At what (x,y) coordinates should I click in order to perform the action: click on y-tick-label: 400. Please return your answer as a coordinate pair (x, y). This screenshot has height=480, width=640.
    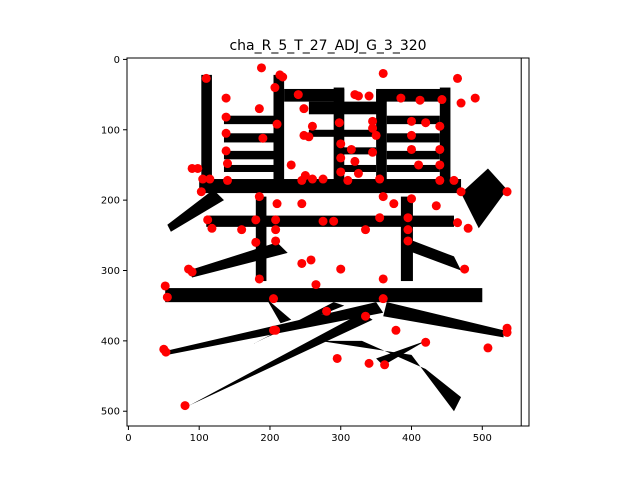
    Looking at the image, I should click on (110, 341).